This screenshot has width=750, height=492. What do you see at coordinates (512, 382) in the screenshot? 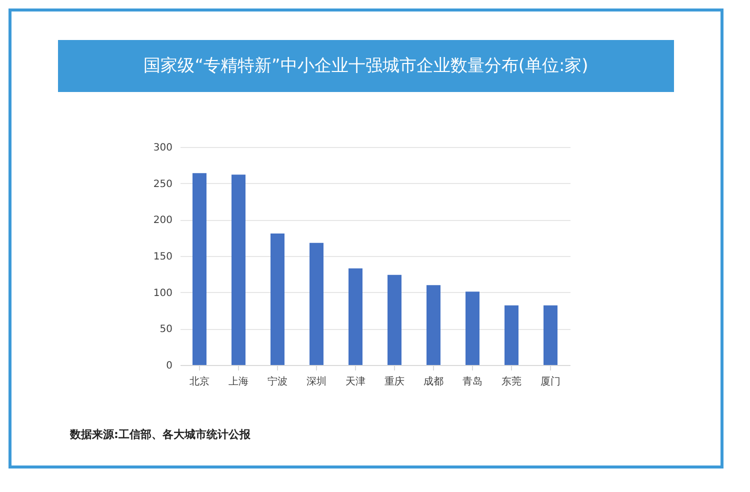
I see `x-tick-label: 东莞` at bounding box center [512, 382].